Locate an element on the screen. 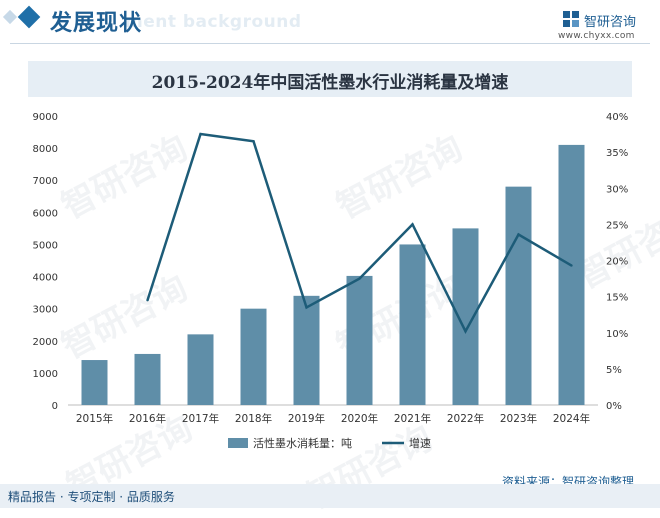 Image resolution: width=660 pixels, height=518 pixels. y-left-tick-label: 1000 is located at coordinates (45, 374).